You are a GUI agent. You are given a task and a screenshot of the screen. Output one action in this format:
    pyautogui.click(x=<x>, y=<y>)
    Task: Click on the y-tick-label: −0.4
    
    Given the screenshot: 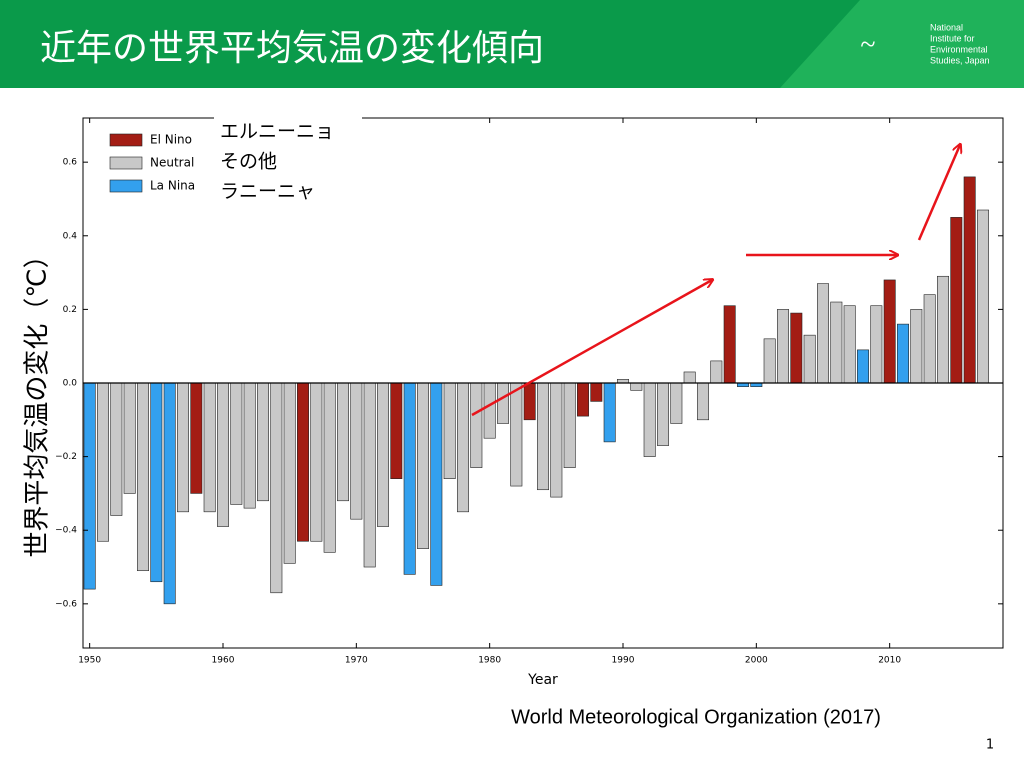 What is the action you would take?
    pyautogui.click(x=66, y=531)
    